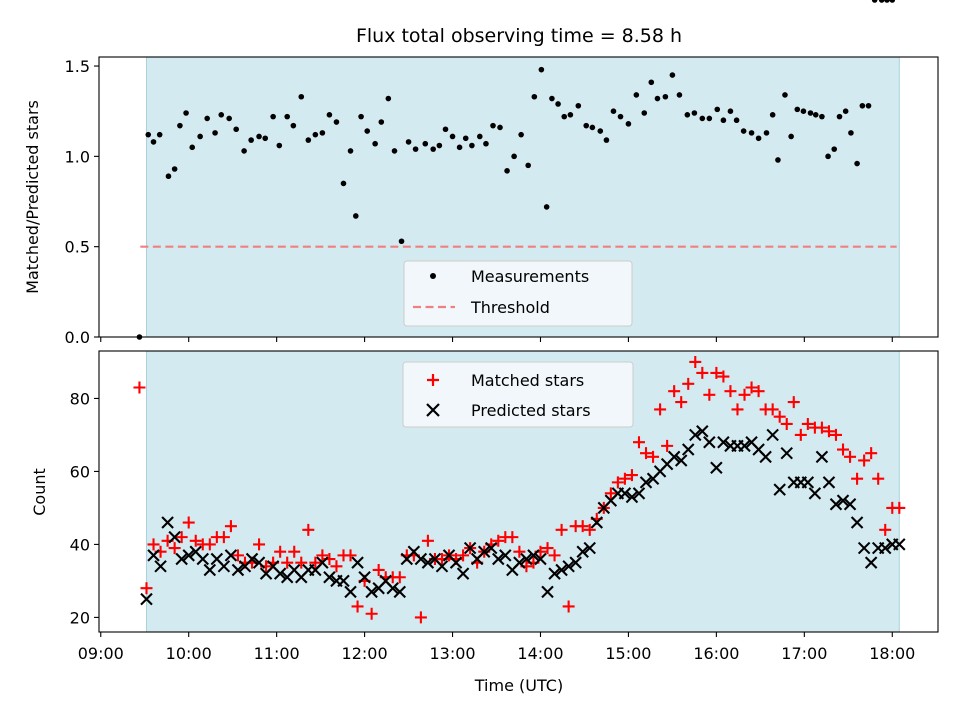  I want to click on bottom-y-axis-label: Count, so click(39, 492).